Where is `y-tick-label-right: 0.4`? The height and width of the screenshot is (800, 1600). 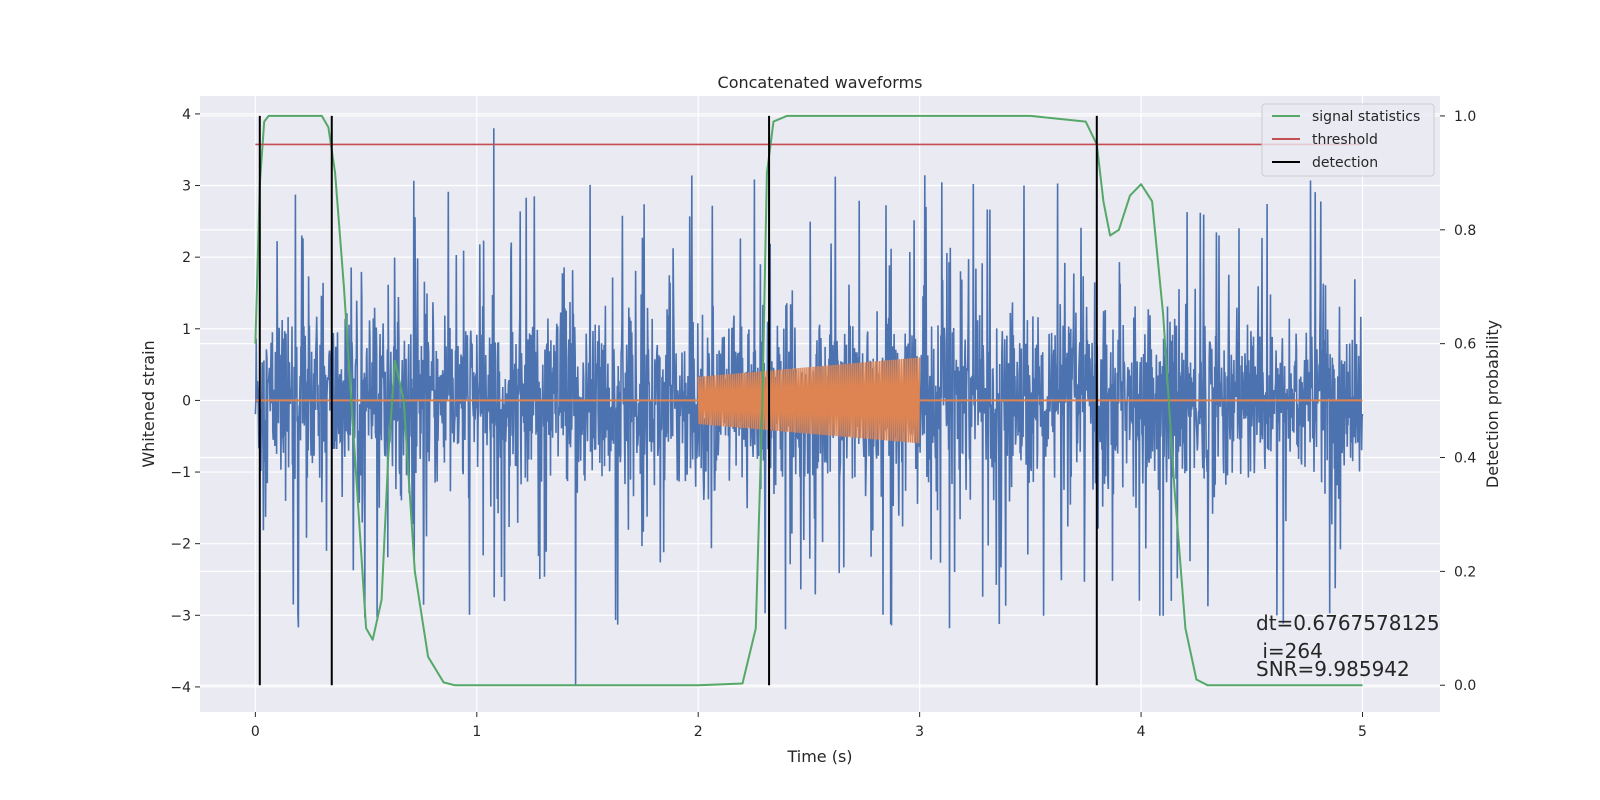
y-tick-label-right: 0.4 is located at coordinates (1465, 459).